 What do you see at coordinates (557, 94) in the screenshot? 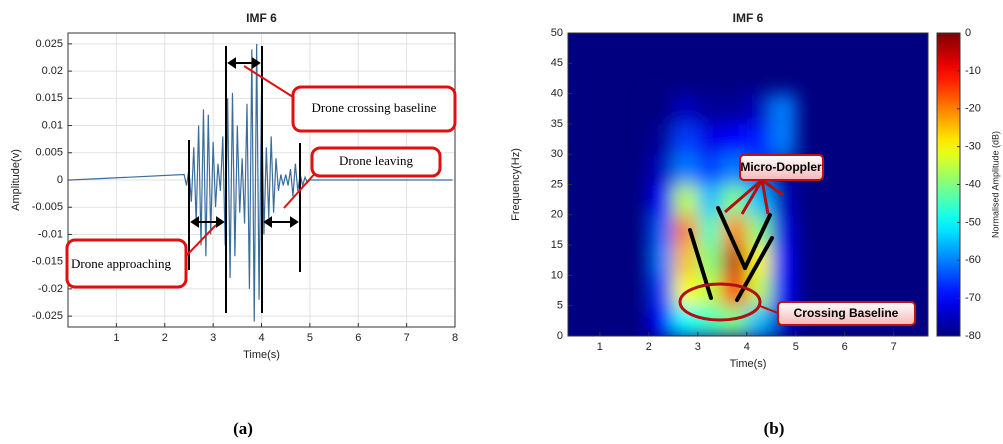
I see `y-tick-label: 40` at bounding box center [557, 94].